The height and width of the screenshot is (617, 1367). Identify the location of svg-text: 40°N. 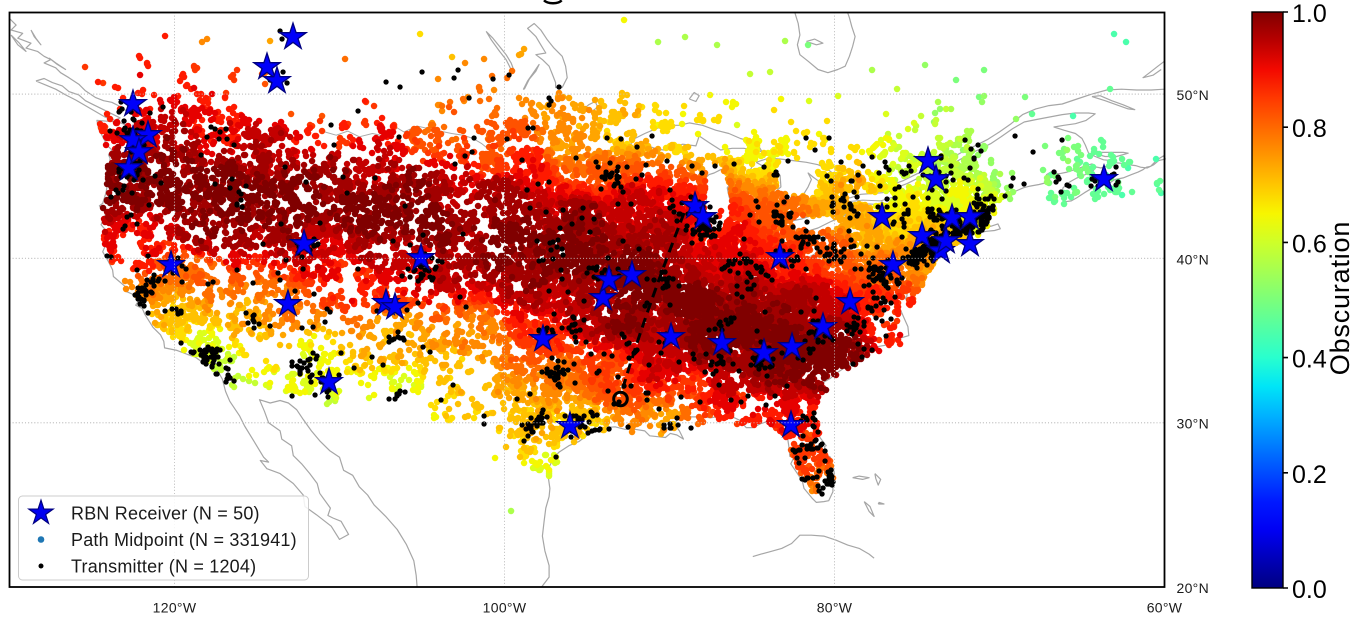
(1193, 259).